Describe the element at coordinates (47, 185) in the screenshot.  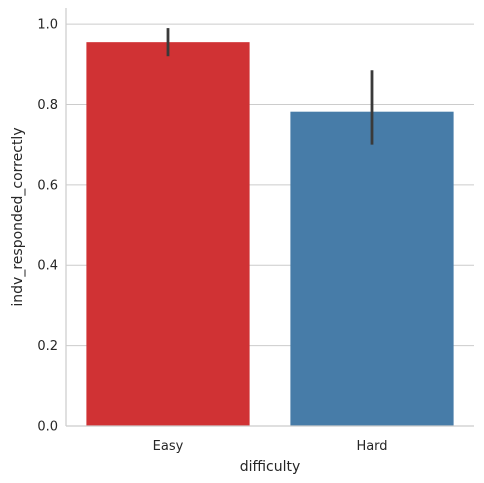
I see `y-tick-label: 0.6` at that location.